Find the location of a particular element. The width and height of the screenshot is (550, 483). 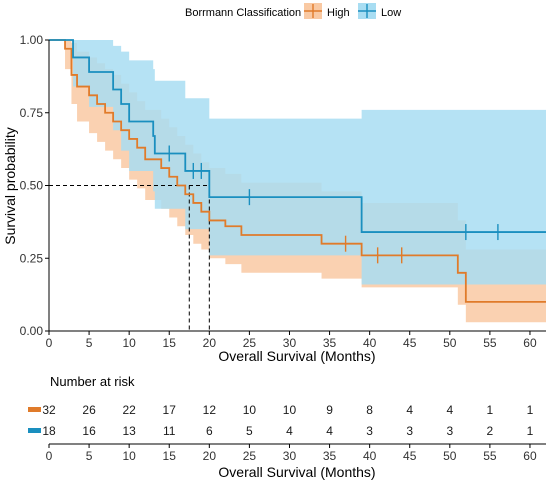

risk-row-marker-high is located at coordinates (34, 409).